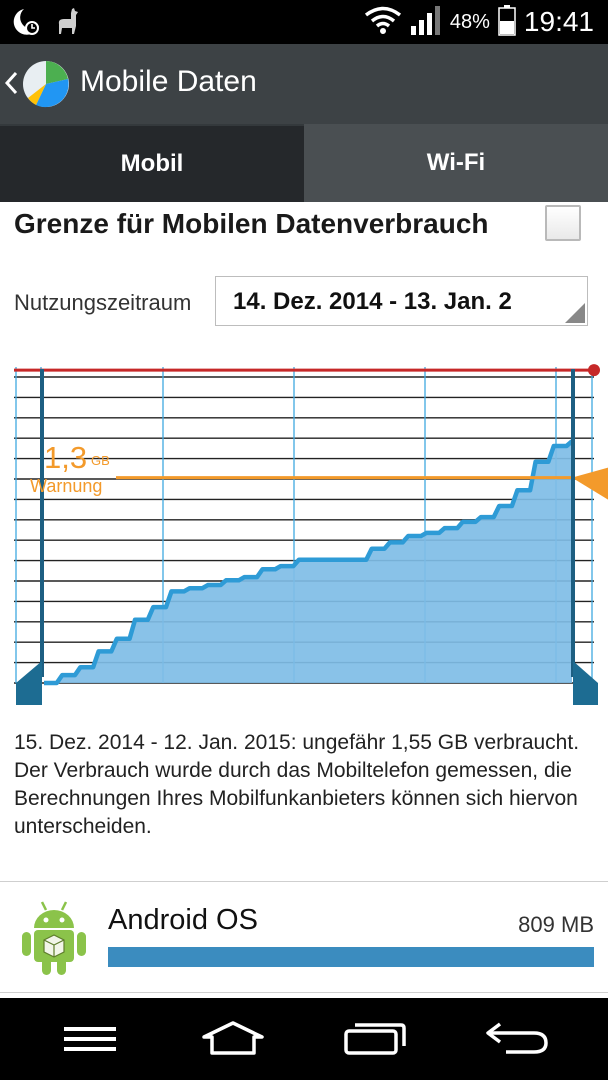 Image resolution: width=608 pixels, height=1080 pixels. I want to click on limit-label: Grenze für Mobilen Datenverbrauch, so click(251, 223).